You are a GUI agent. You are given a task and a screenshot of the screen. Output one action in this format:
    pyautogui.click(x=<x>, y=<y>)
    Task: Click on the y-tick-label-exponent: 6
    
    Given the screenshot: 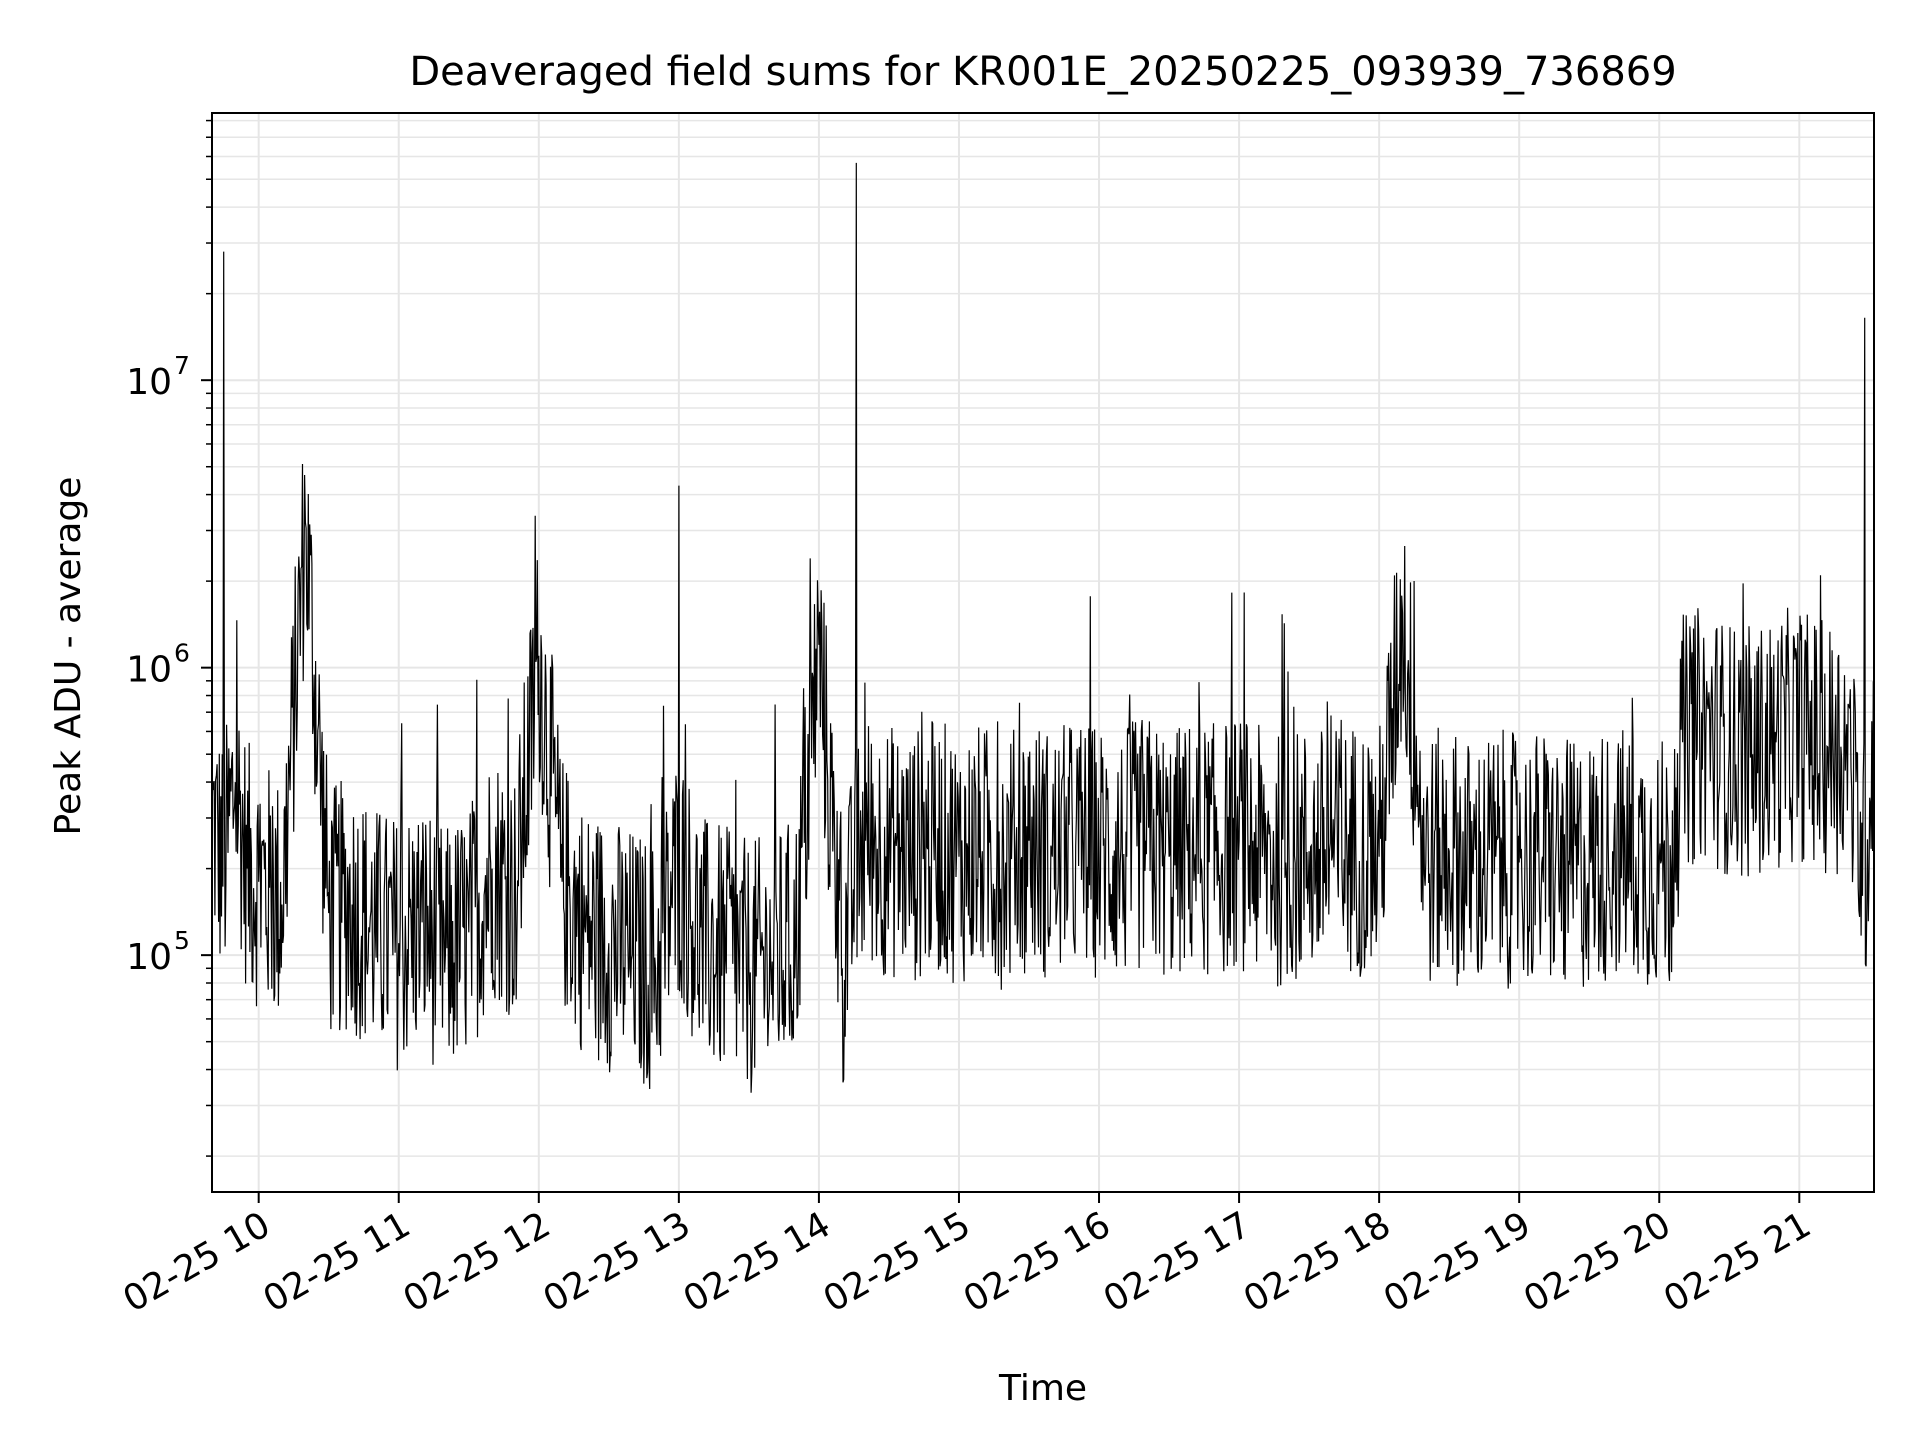 What is the action you would take?
    pyautogui.click(x=182, y=653)
    